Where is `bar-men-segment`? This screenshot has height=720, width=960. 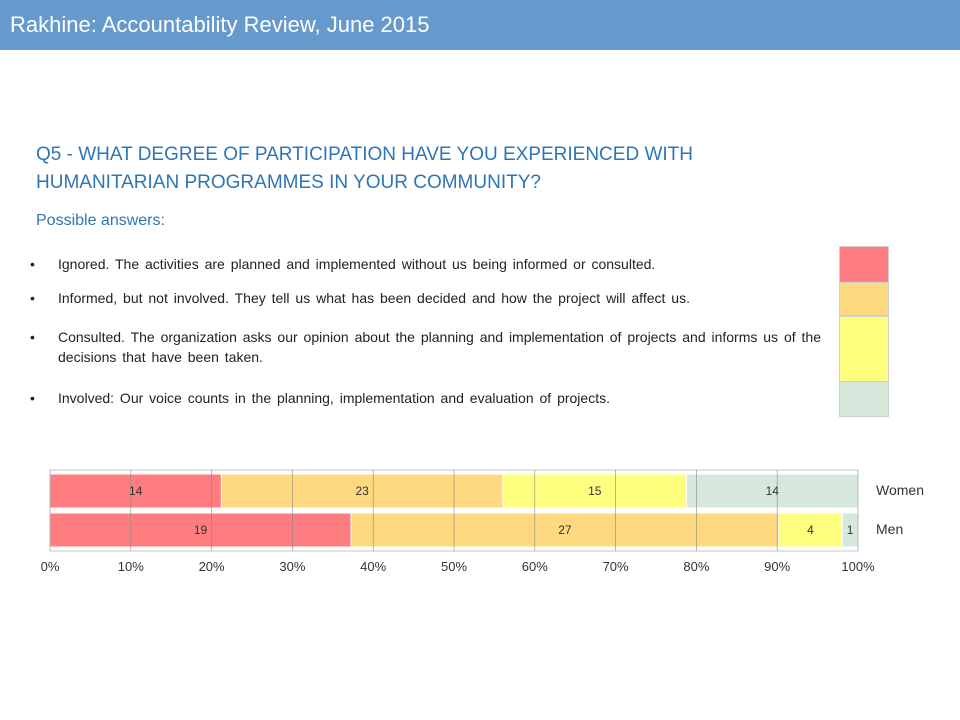
bar-men-segment is located at coordinates (810, 530).